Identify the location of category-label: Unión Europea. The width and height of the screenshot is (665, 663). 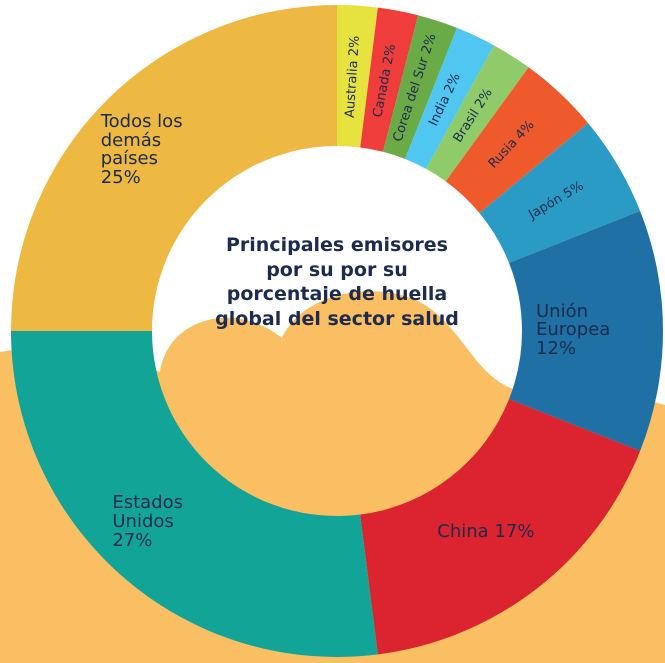
(573, 320).